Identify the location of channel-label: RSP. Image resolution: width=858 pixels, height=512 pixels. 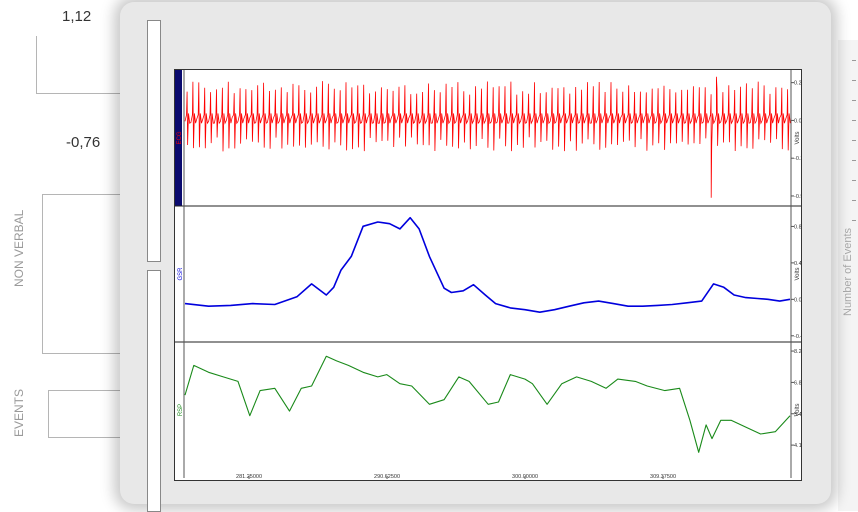
(181, 410).